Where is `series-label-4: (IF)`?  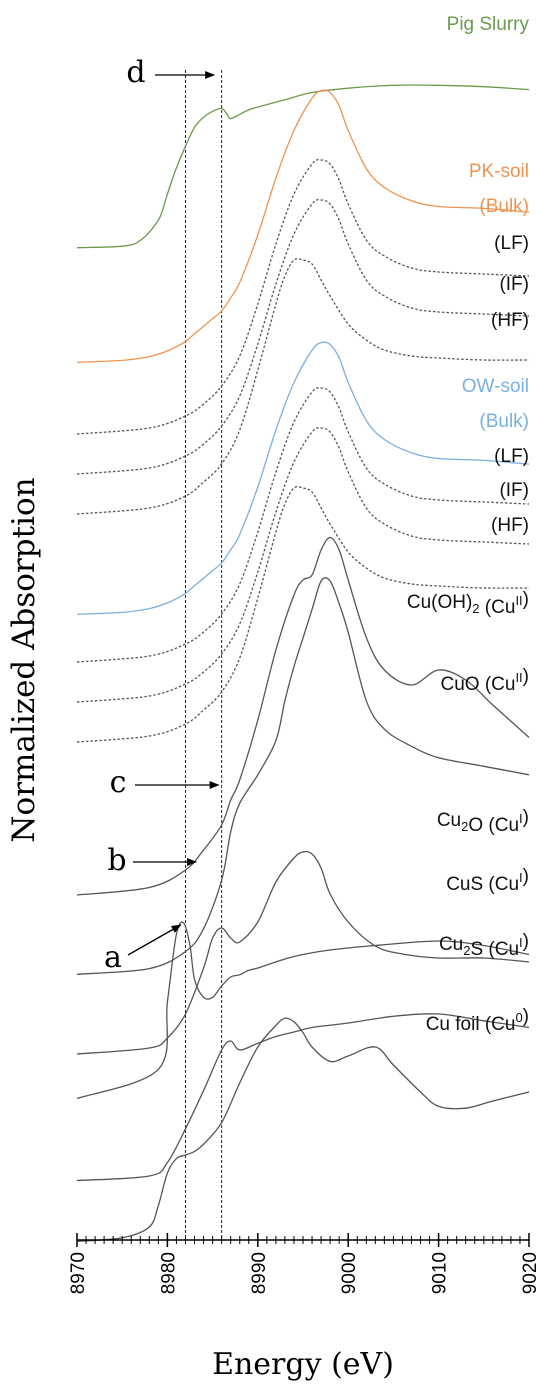
series-label-4: (IF) is located at coordinates (514, 284).